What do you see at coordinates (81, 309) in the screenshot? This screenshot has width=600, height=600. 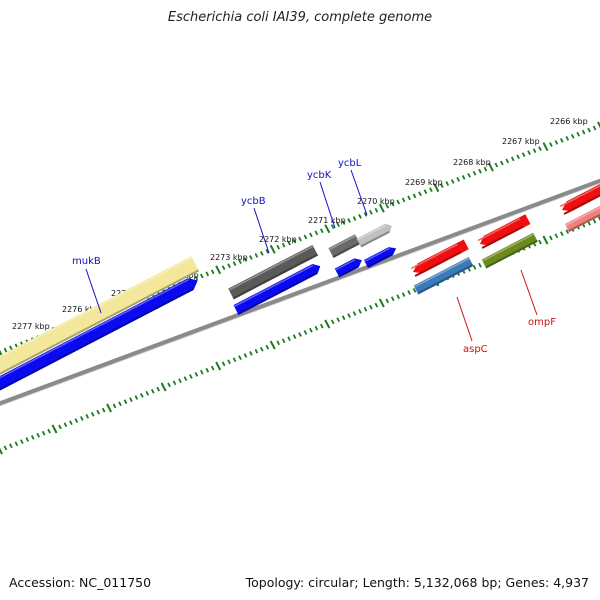 I see `tick-label: 2276 kbp` at bounding box center [81, 309].